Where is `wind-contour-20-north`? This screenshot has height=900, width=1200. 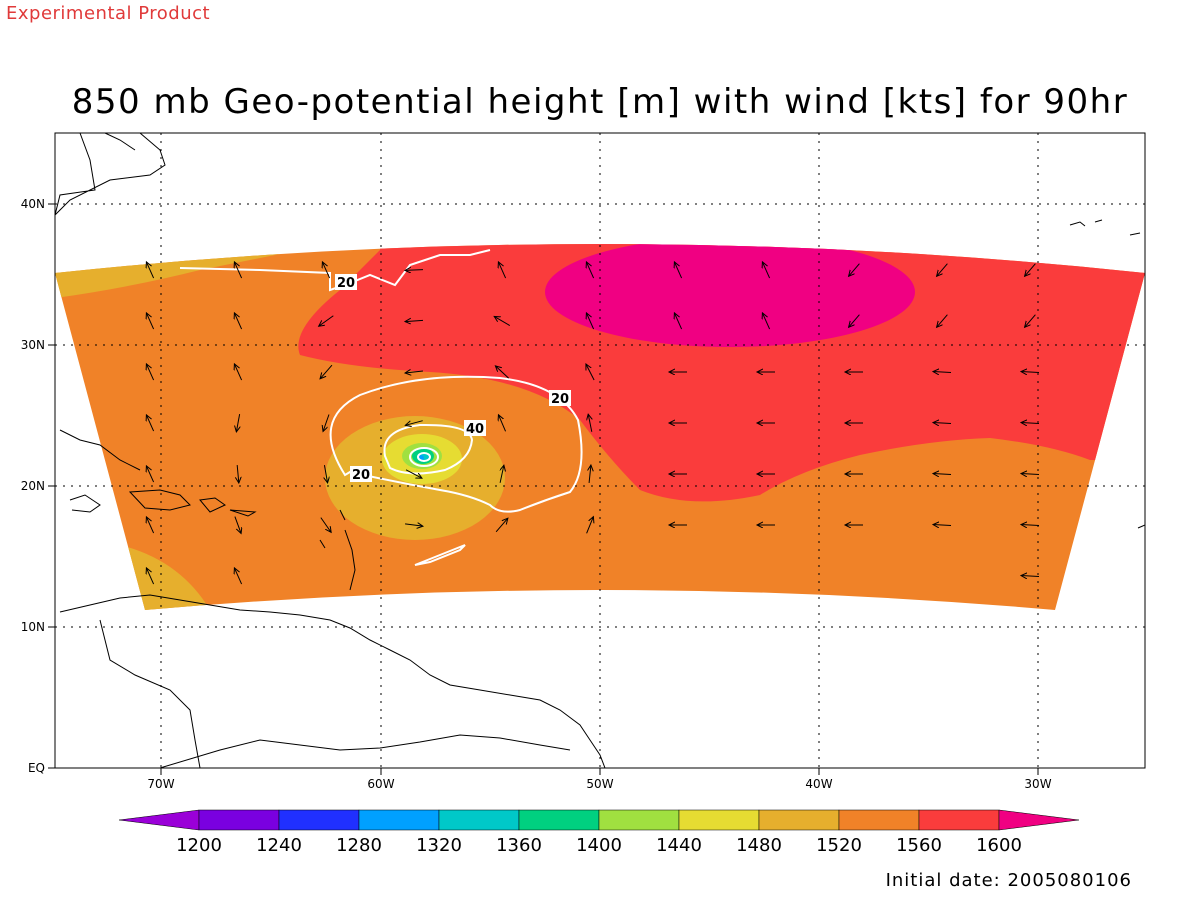 wind-contour-20-north is located at coordinates (335, 270).